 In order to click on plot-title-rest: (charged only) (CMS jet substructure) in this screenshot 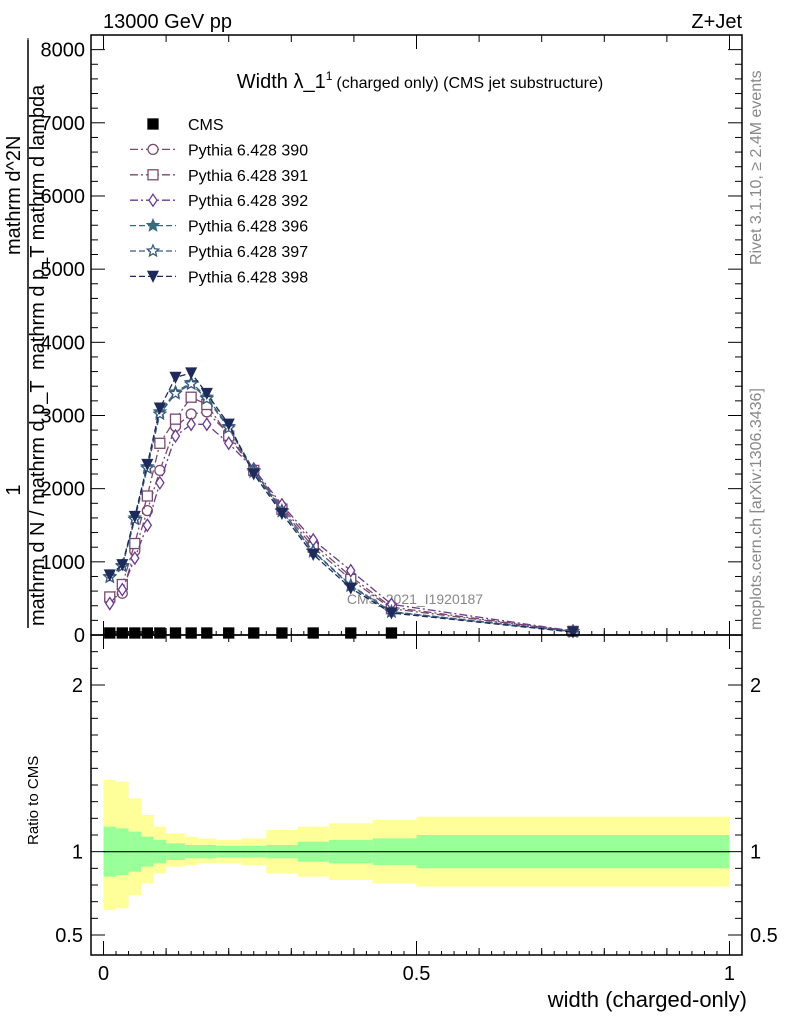, I will do `click(469, 83)`.